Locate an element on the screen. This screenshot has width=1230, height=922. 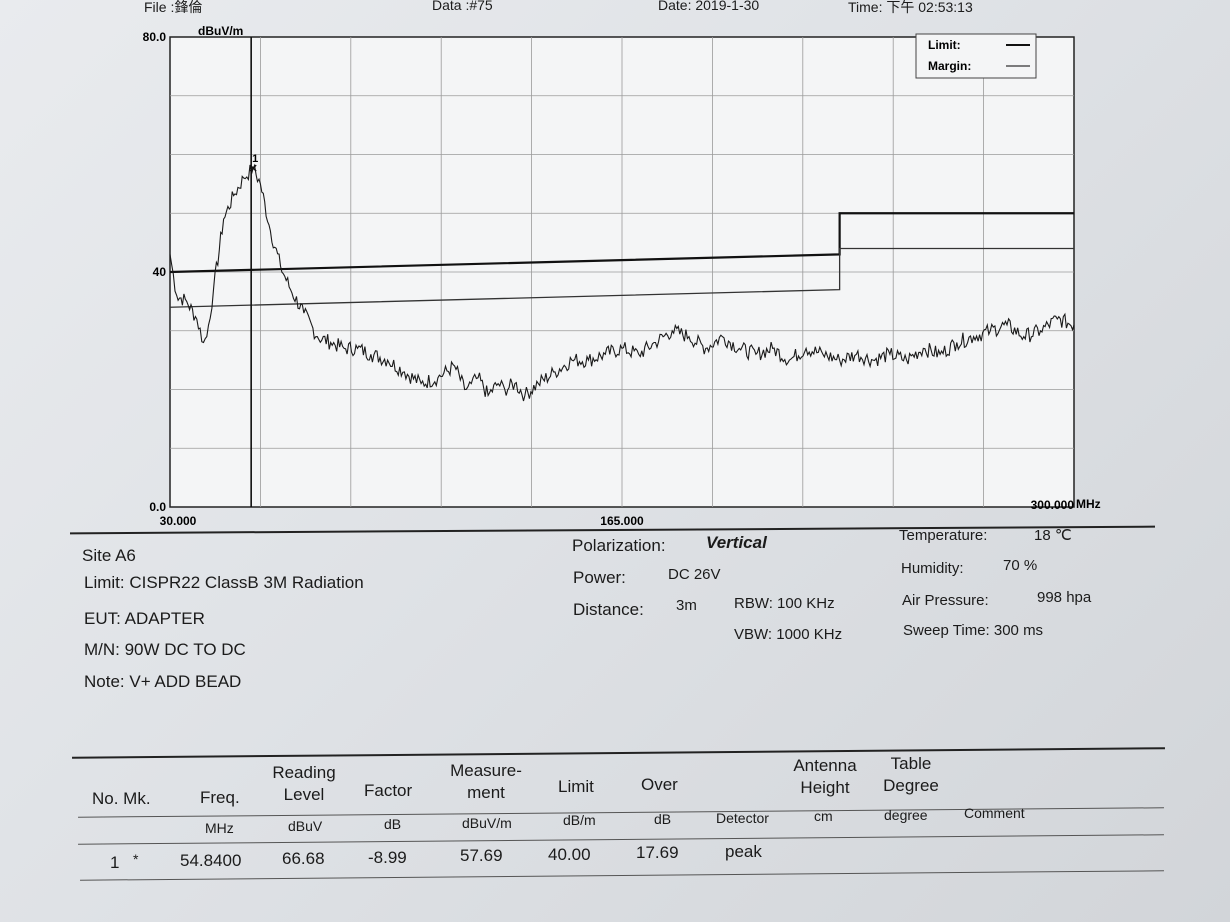
site-text: Site A6 is located at coordinates (109, 555).